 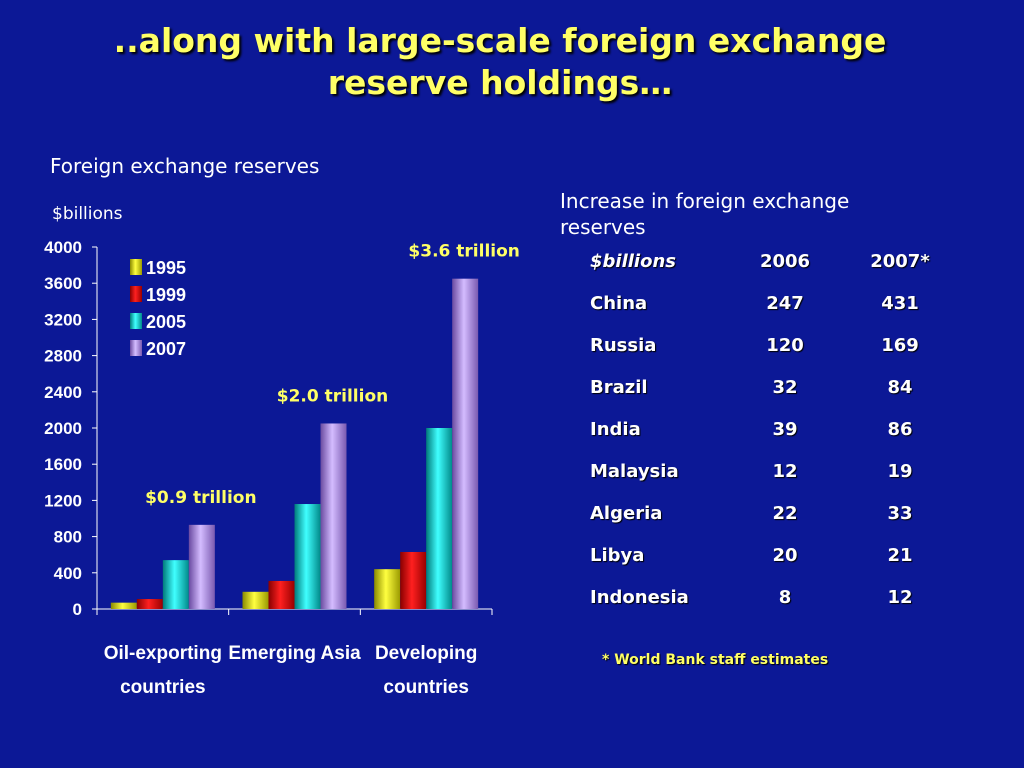 I want to click on legend-label: 2007, so click(x=166, y=349).